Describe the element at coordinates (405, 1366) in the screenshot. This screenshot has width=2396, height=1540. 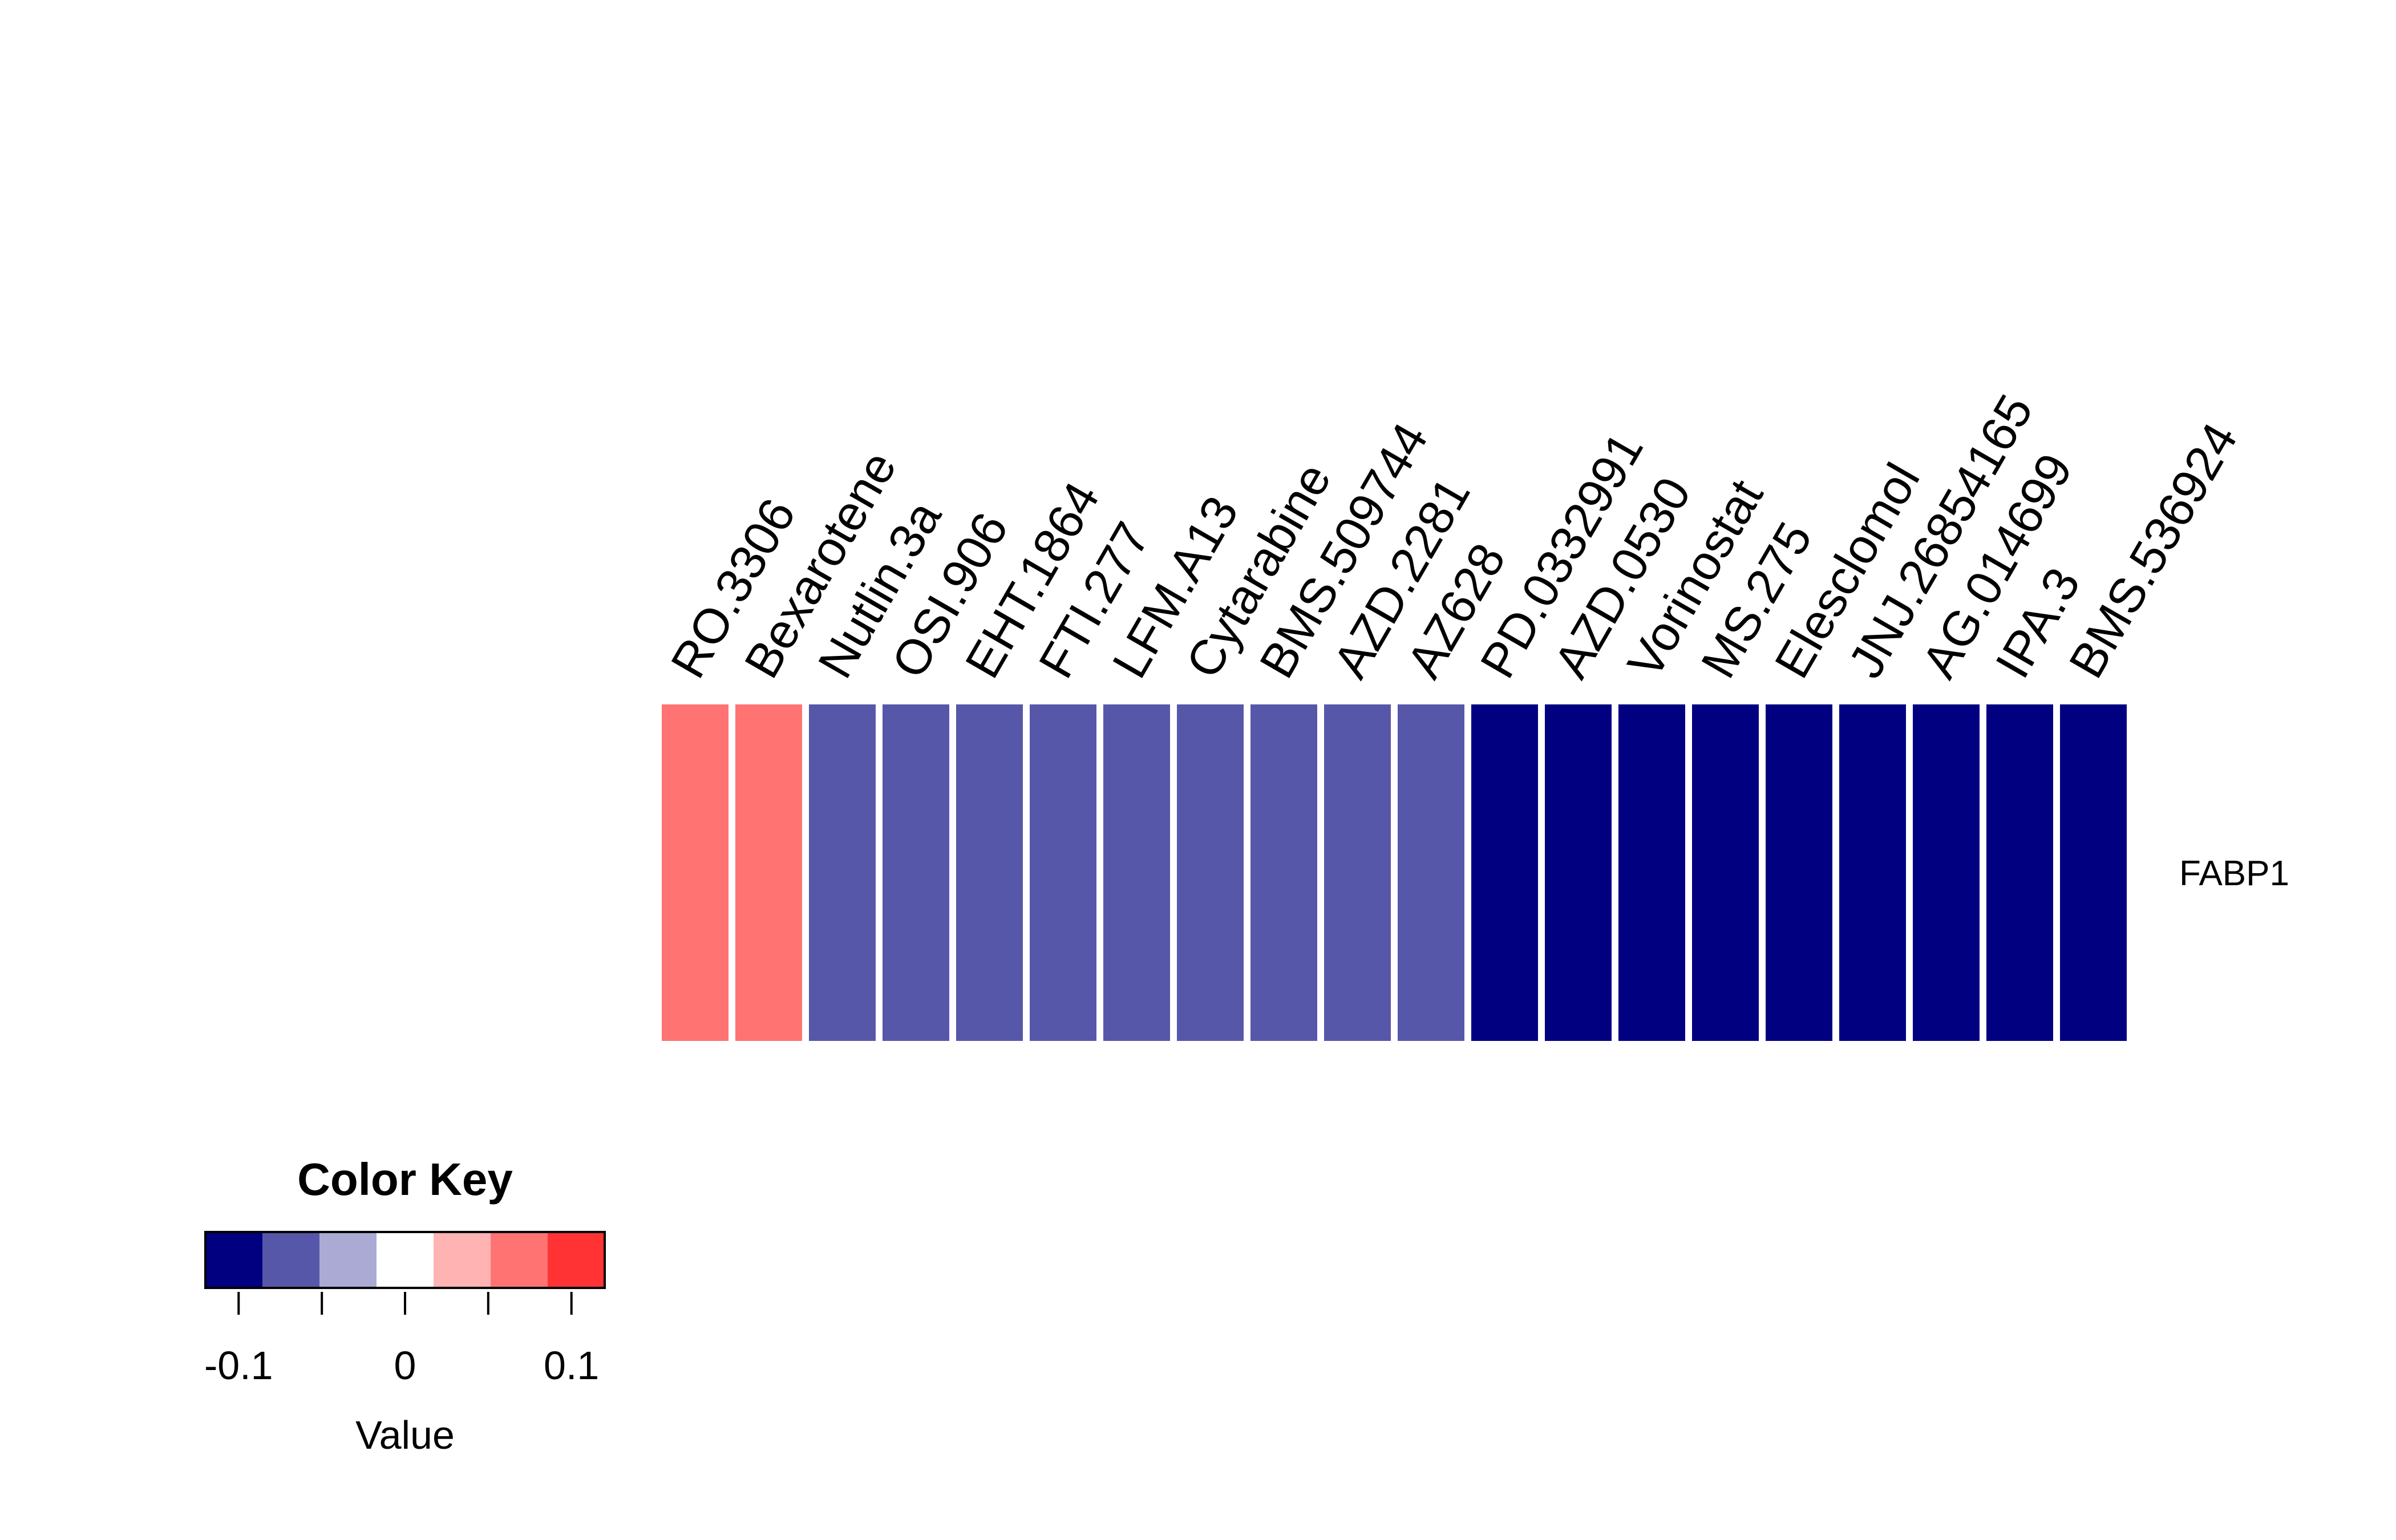
I see `color-key-tick-label: 0` at that location.